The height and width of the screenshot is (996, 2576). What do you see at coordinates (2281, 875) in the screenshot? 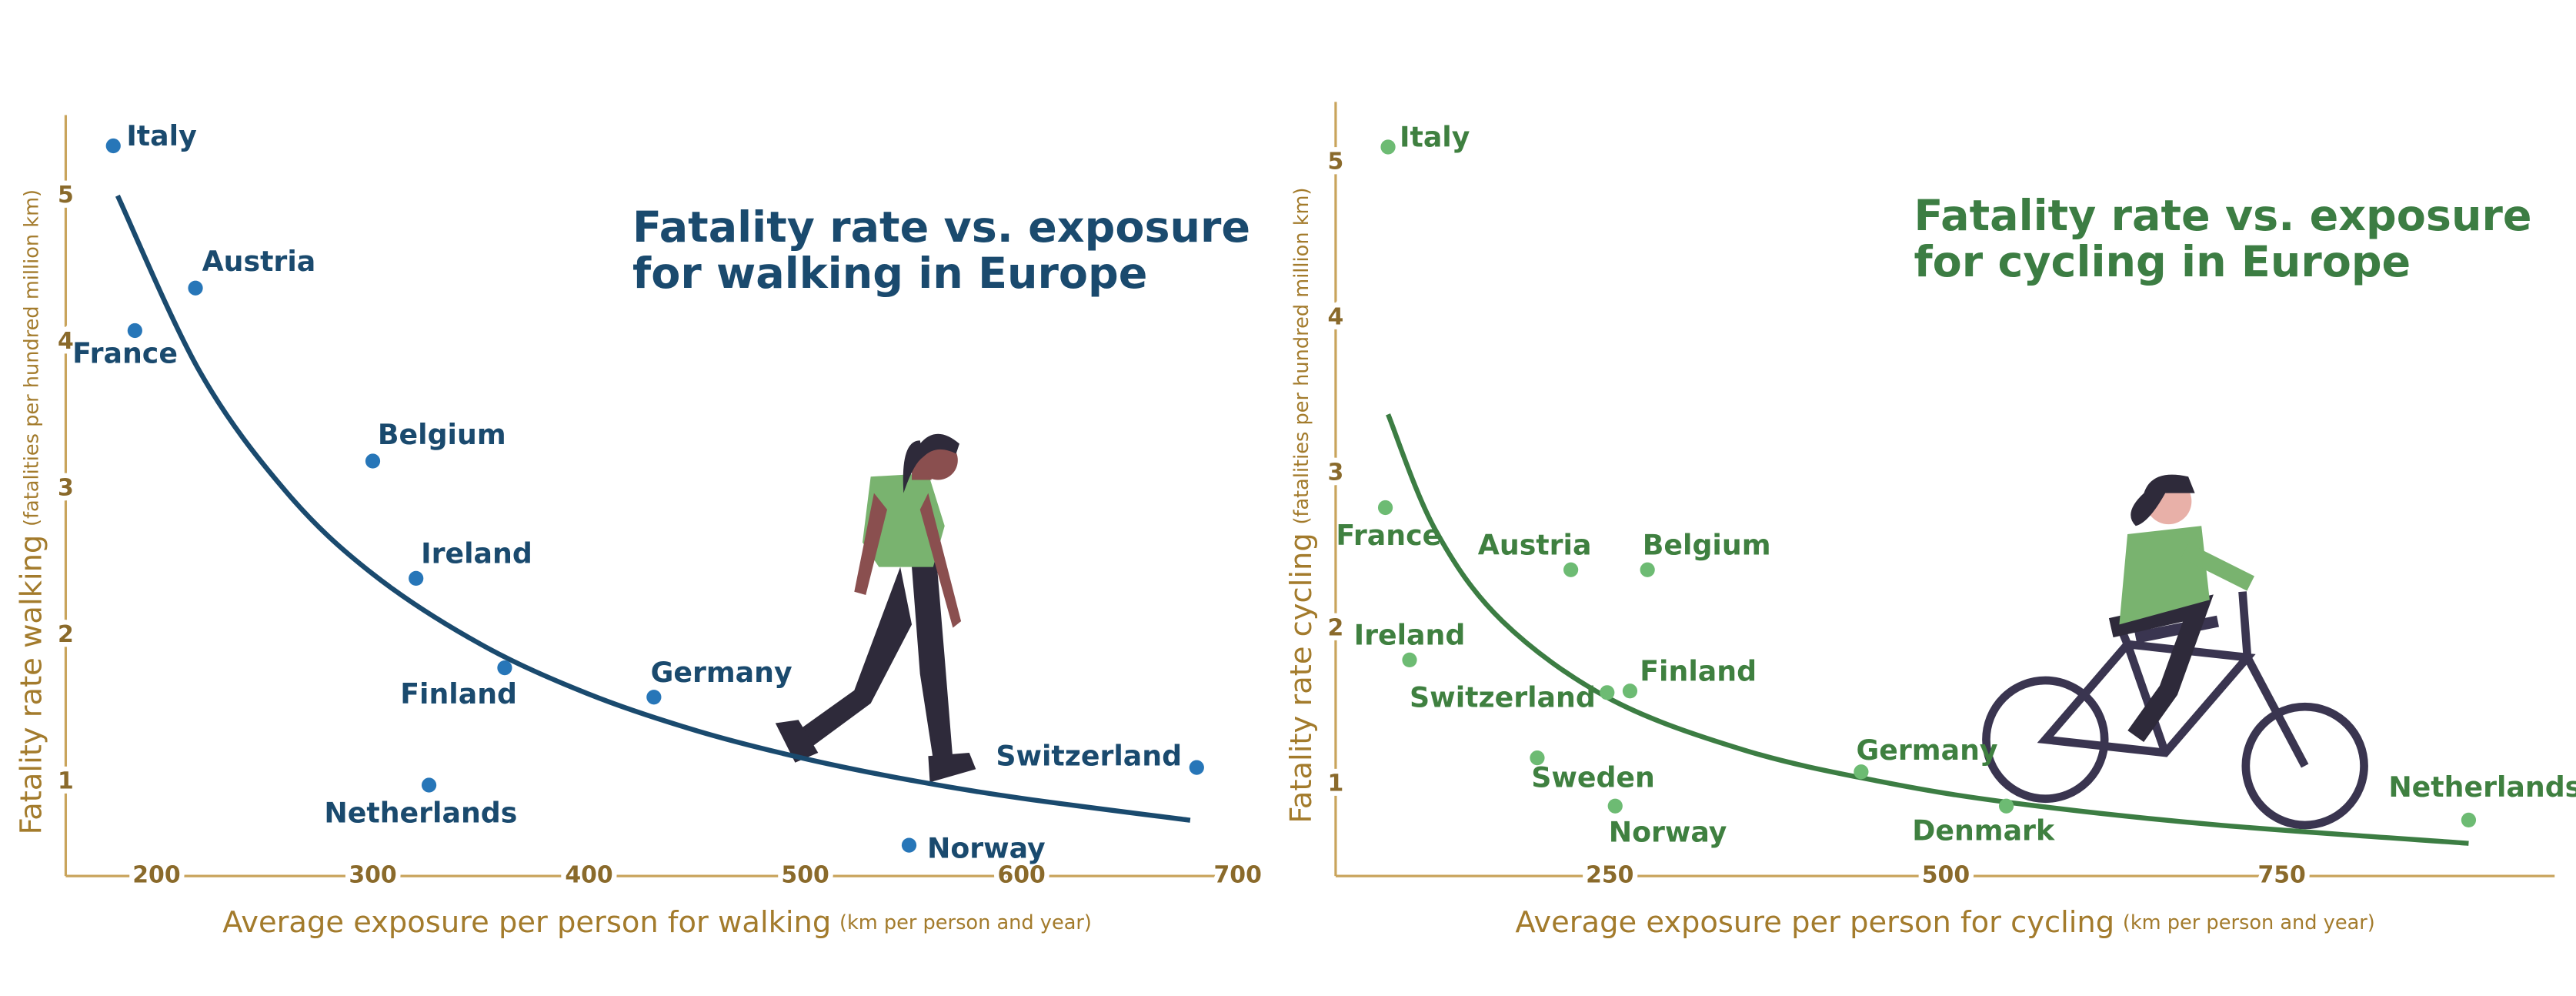
I see `x-tick-label: 750` at bounding box center [2281, 875].